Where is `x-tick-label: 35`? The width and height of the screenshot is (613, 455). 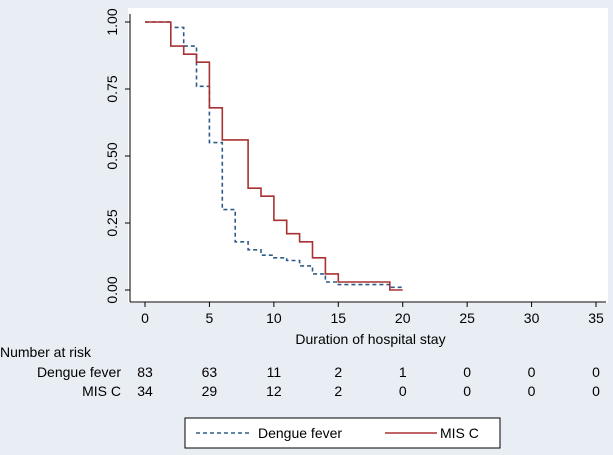
x-tick-label: 35 is located at coordinates (596, 318).